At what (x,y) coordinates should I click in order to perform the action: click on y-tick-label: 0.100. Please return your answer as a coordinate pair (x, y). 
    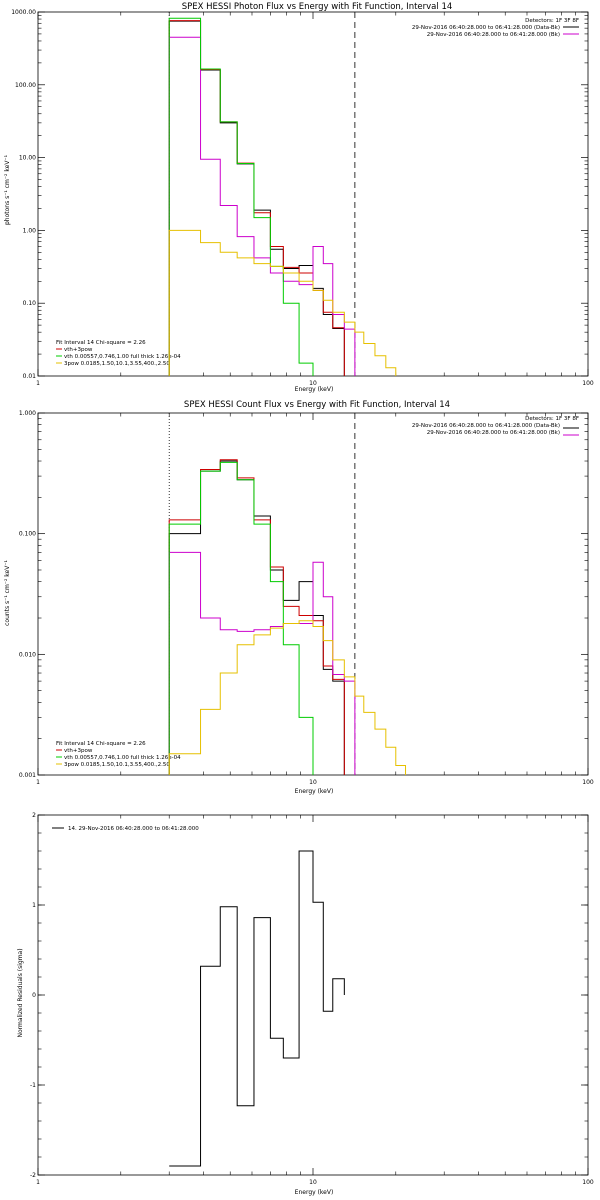
    Looking at the image, I should click on (27, 534).